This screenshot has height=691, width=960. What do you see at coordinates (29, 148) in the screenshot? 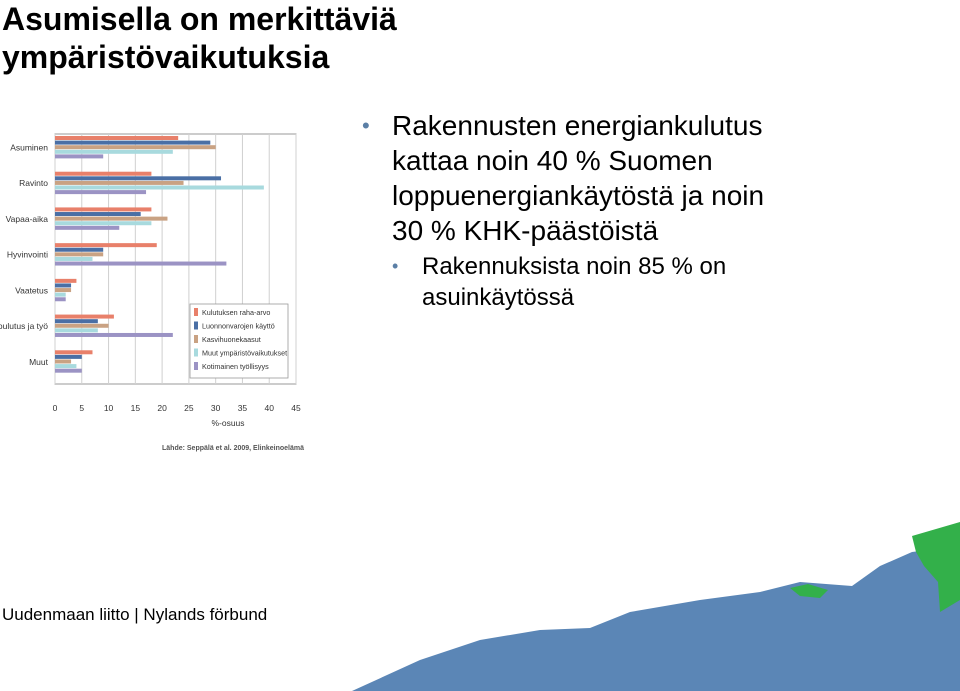
I see `category-label: Asuminen` at bounding box center [29, 148].